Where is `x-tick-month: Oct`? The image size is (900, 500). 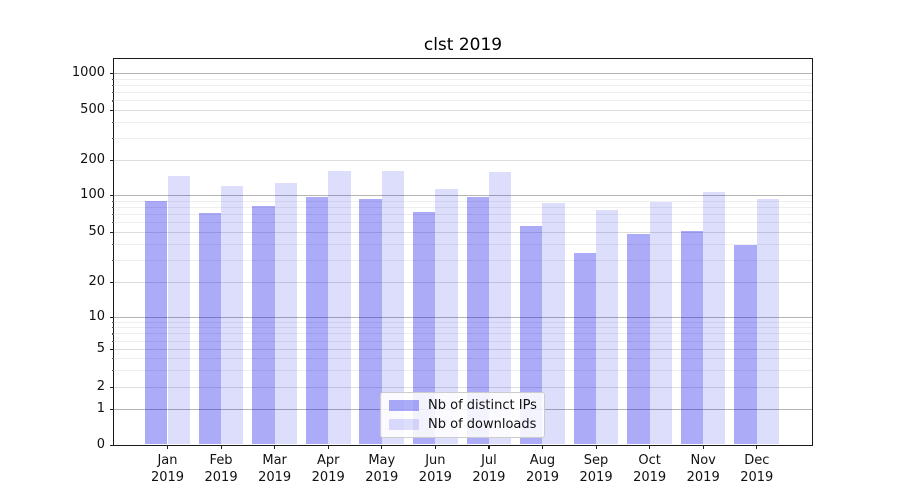
x-tick-month: Oct is located at coordinates (649, 460).